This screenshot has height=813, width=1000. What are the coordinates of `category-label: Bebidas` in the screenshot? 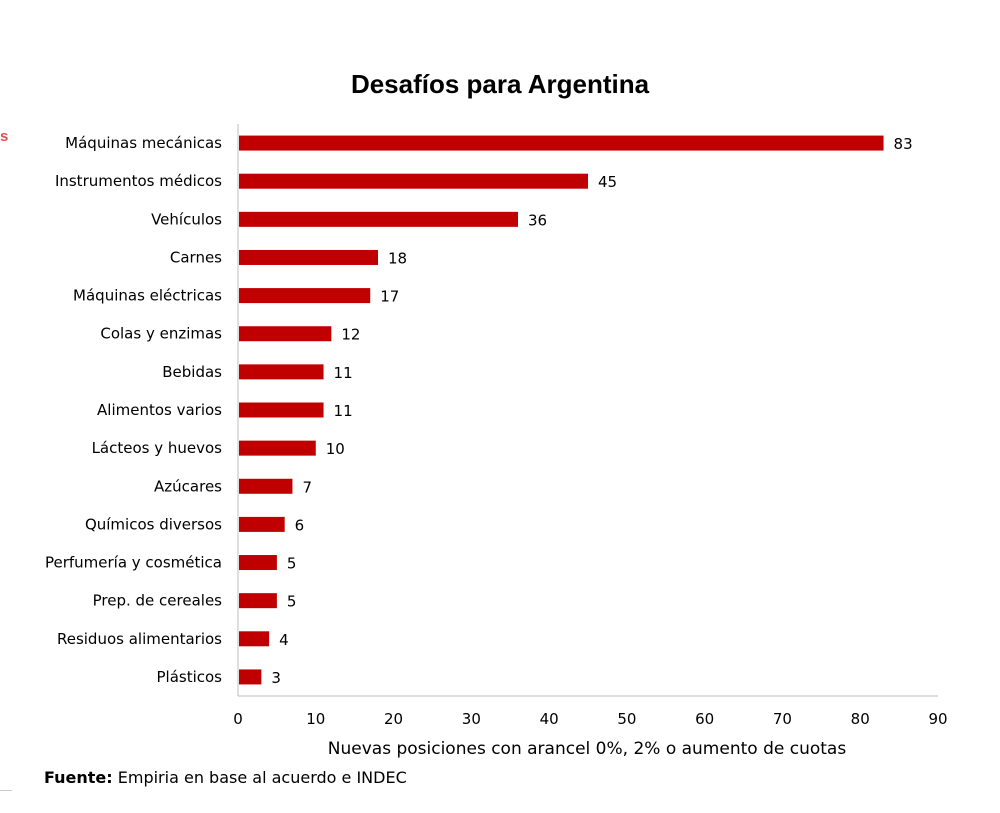 It's located at (192, 372).